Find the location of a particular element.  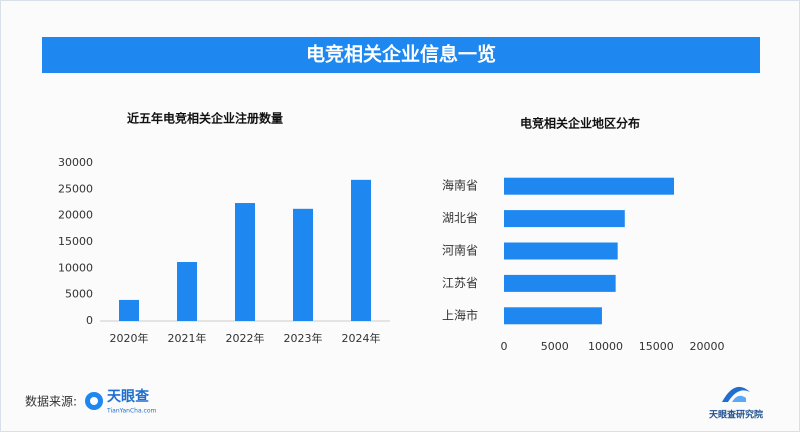

y-tick-label: 25000 is located at coordinates (75, 188).